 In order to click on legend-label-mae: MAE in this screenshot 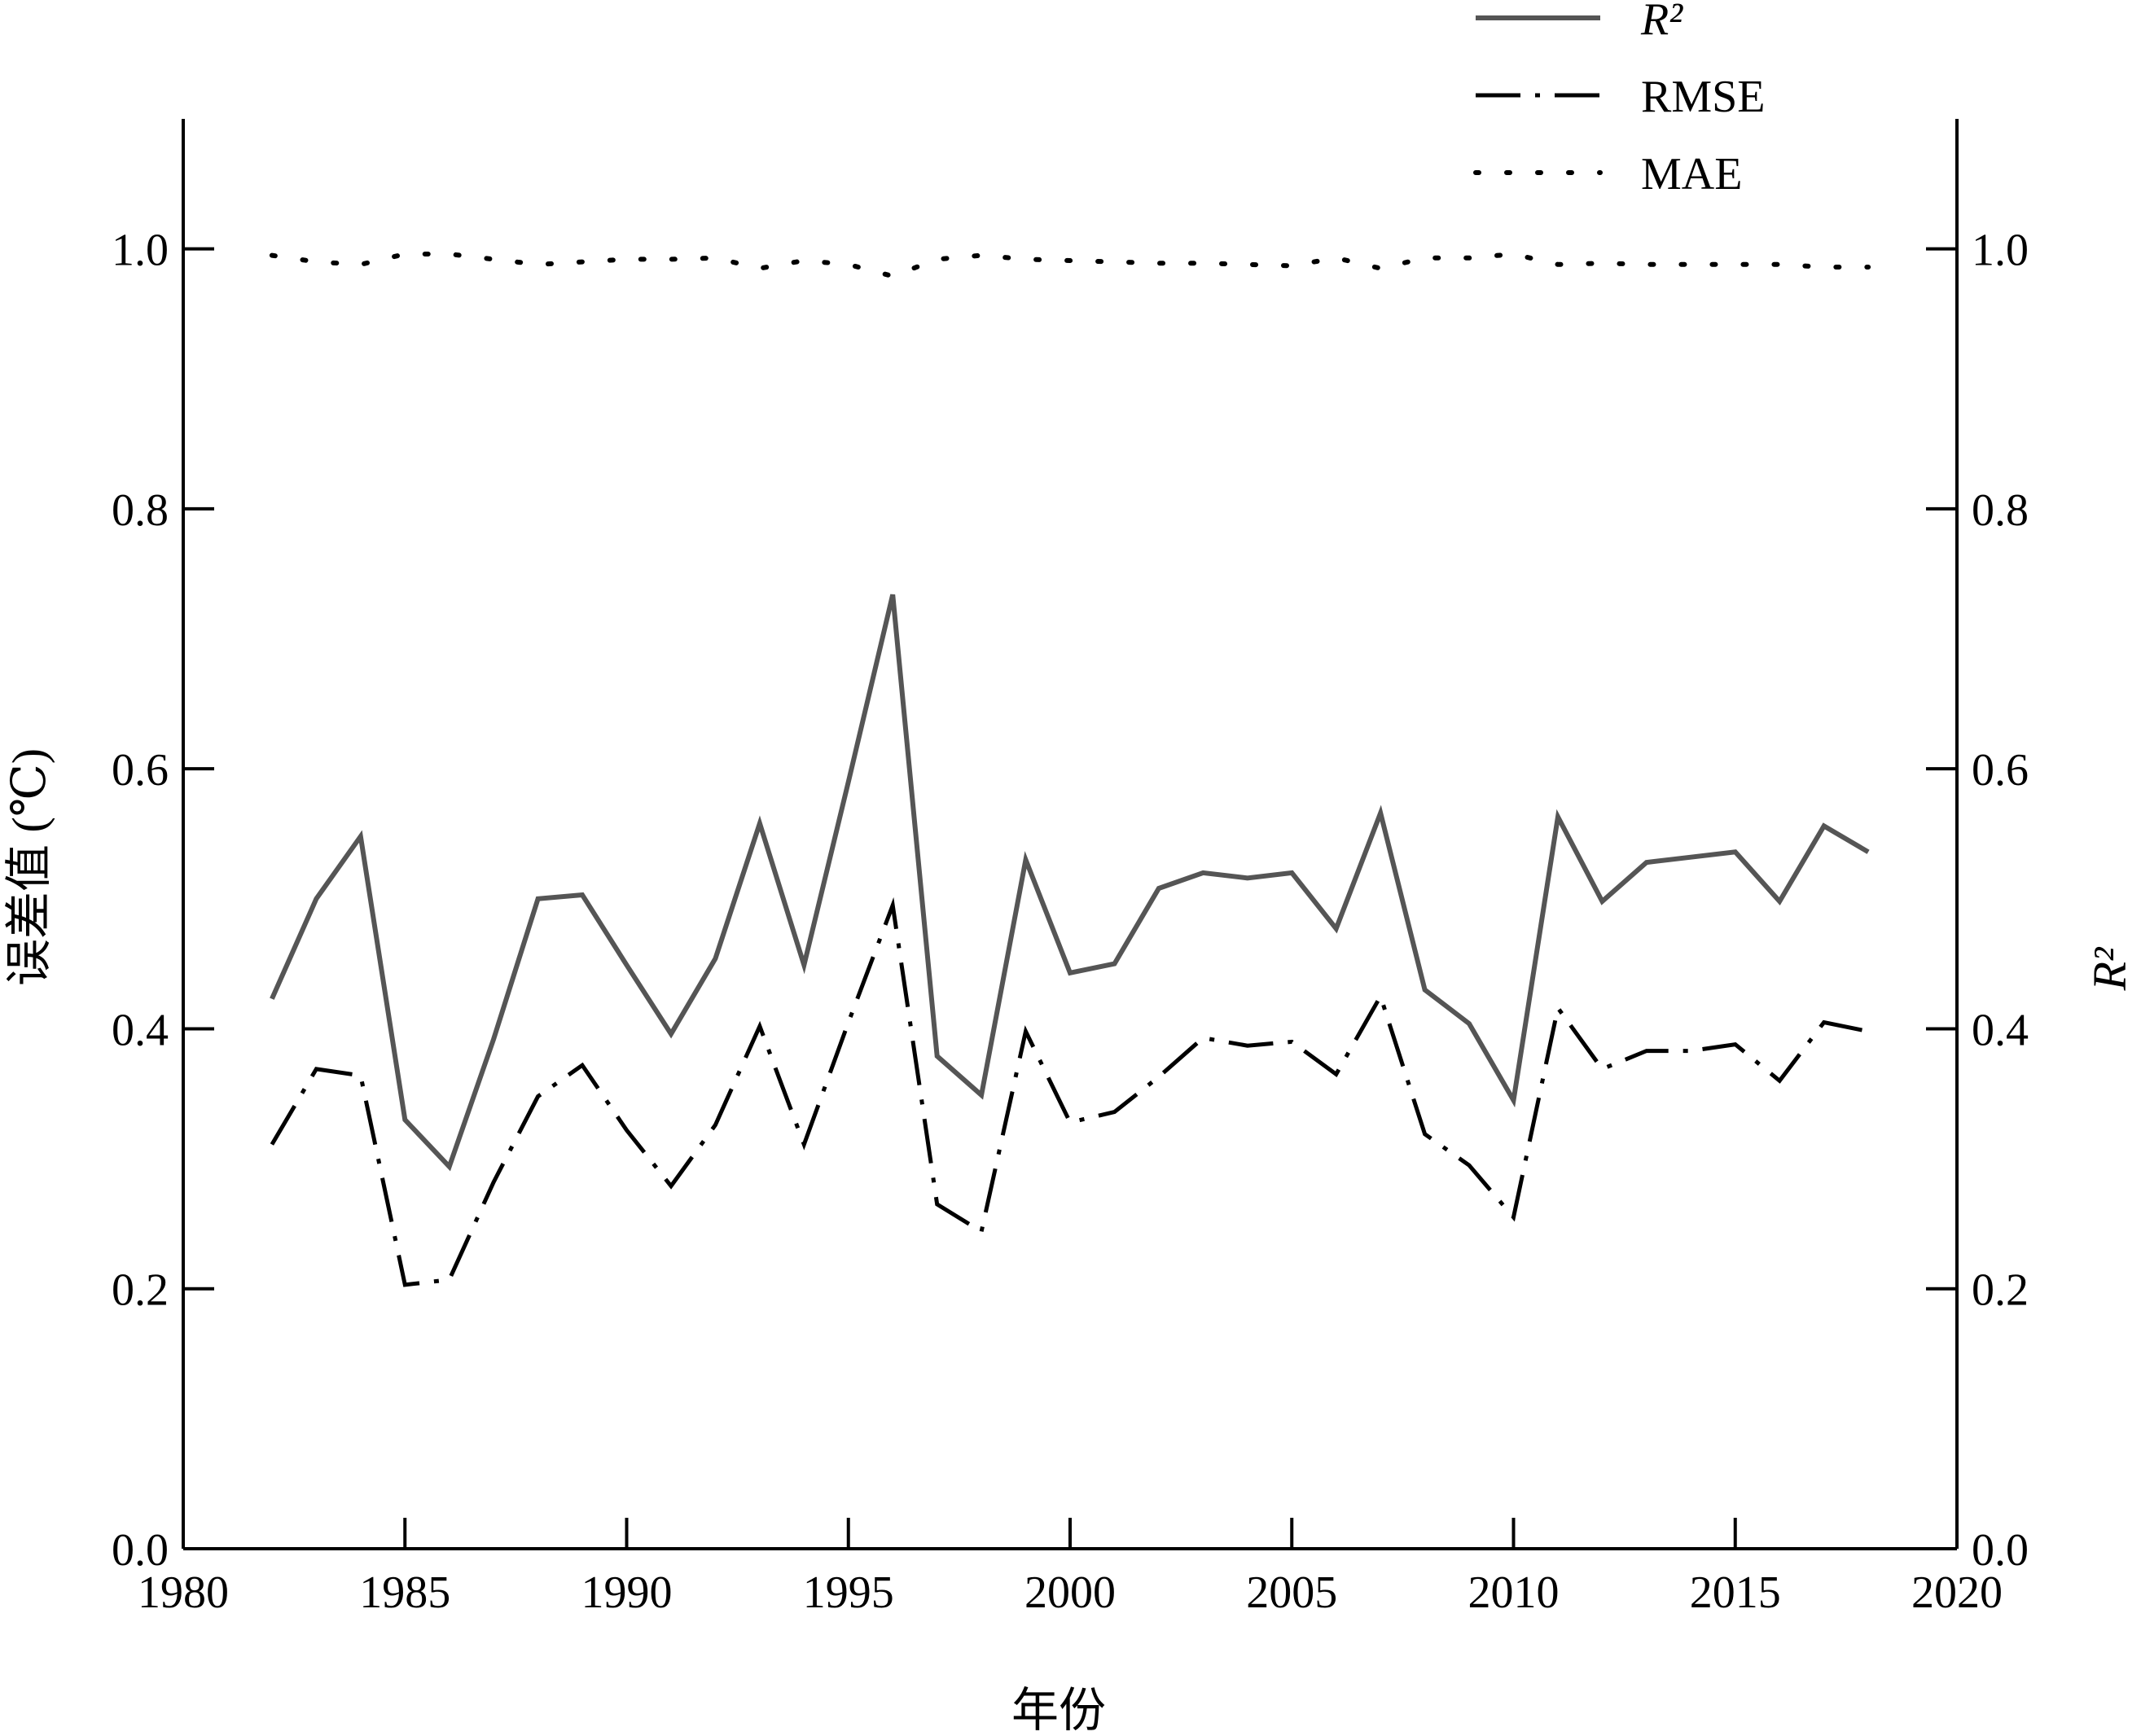, I will do `click(1691, 174)`.